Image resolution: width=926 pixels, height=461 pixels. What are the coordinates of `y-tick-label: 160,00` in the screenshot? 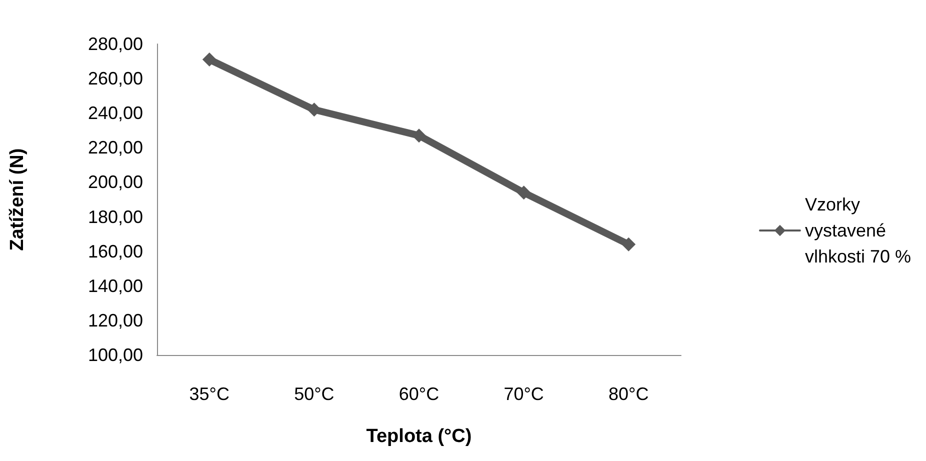 It's located at (115, 251).